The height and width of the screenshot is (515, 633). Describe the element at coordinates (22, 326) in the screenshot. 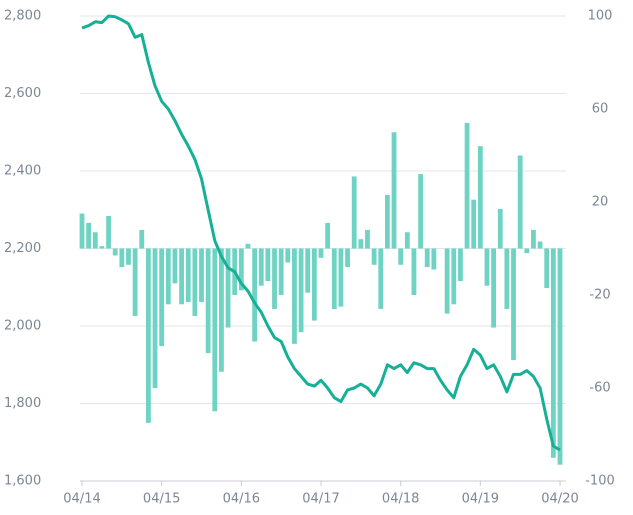

I see `y-tick-label: 2,000` at that location.